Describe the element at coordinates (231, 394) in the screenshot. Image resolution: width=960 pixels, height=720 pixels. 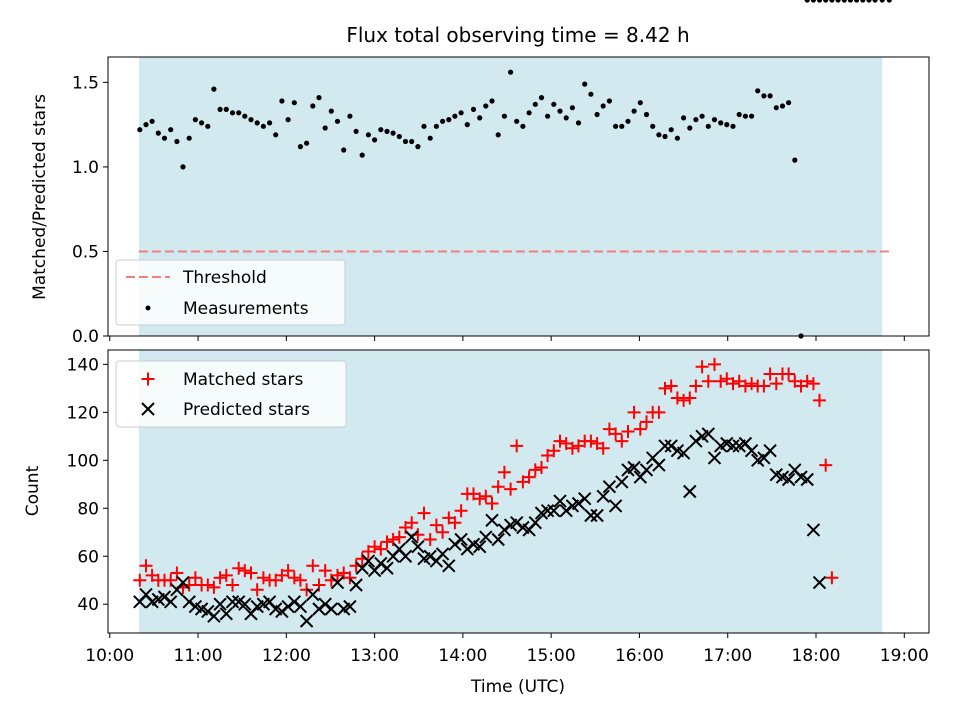
I see `bottom-legend-box` at that location.